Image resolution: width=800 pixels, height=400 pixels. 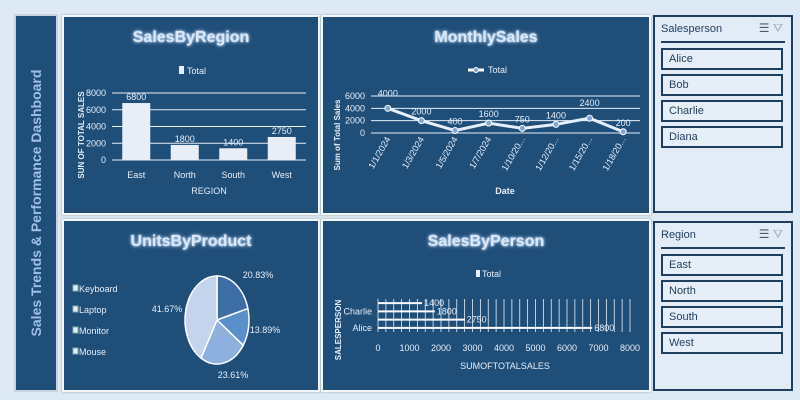 I want to click on chart-title: SalesByPerson, so click(x=486, y=241).